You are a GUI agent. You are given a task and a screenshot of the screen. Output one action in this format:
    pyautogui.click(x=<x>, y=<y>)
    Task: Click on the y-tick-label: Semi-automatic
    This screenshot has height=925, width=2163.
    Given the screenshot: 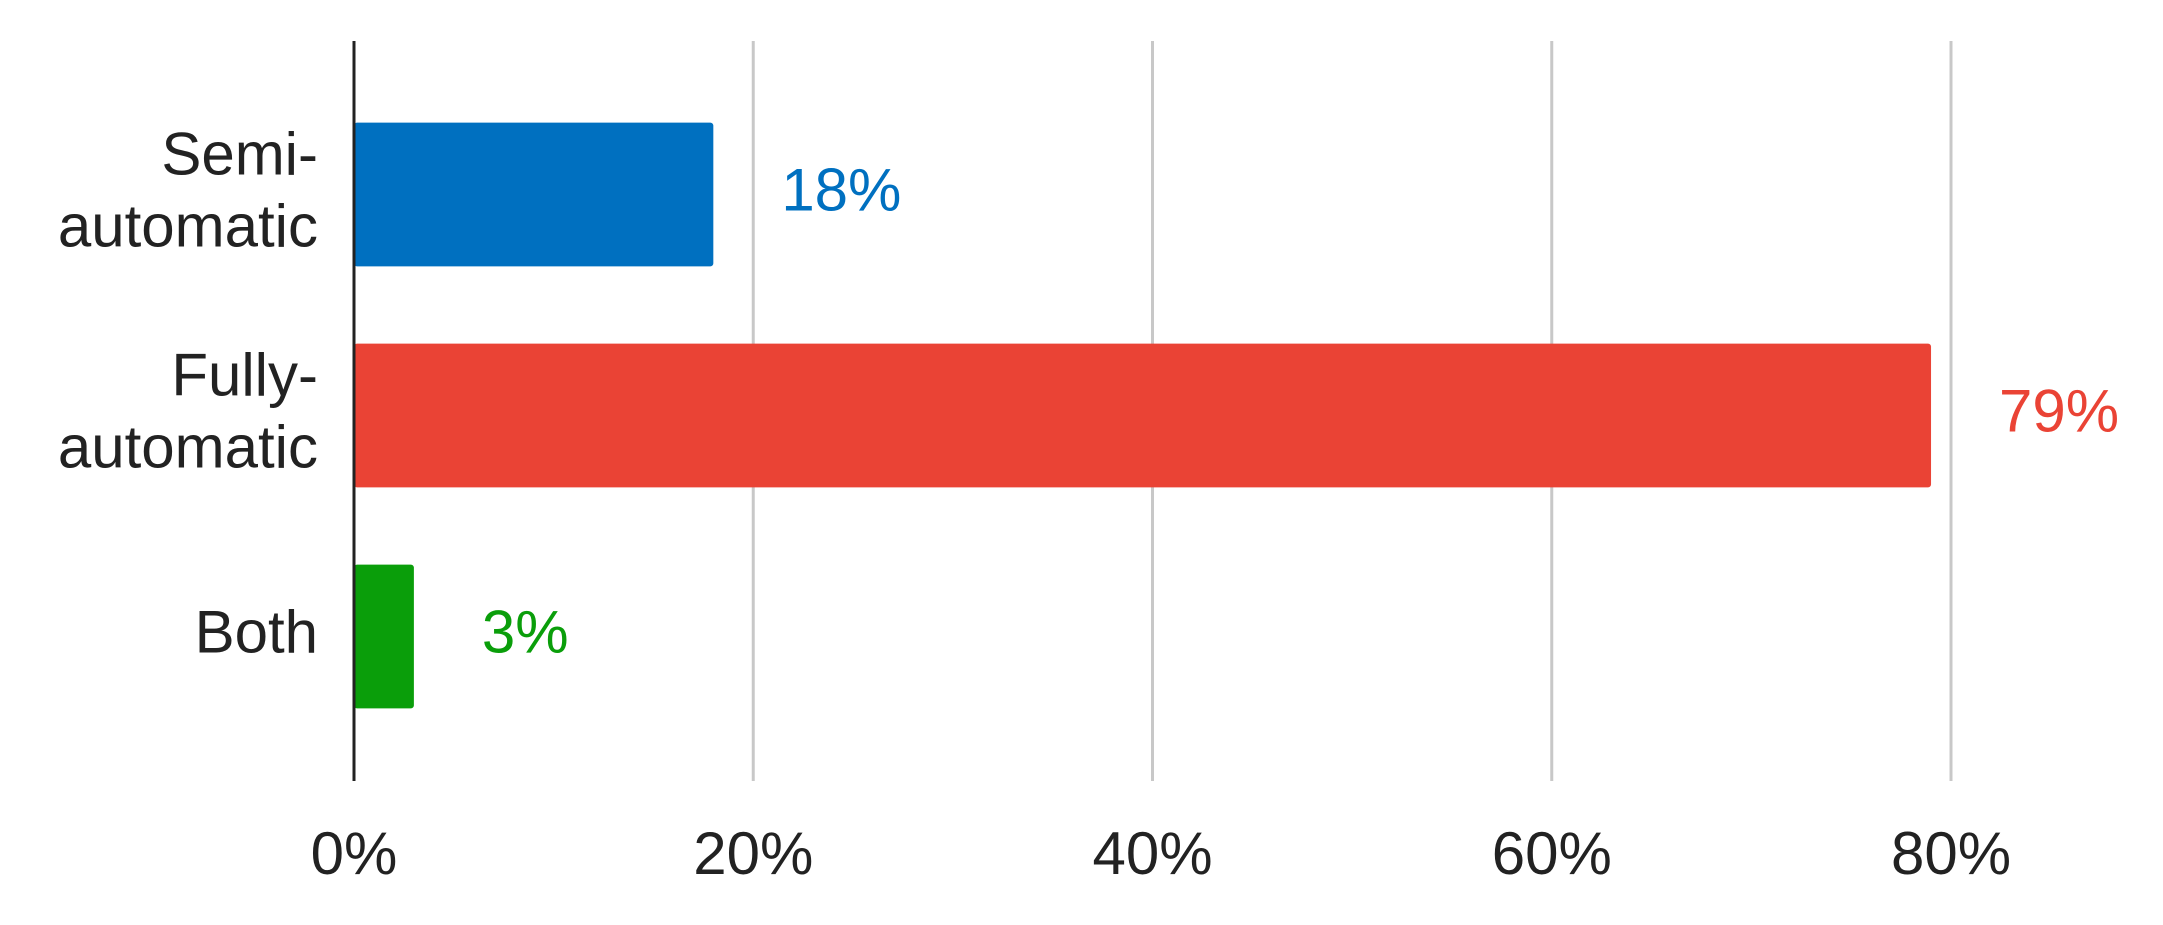 What is the action you would take?
    pyautogui.click(x=188, y=189)
    